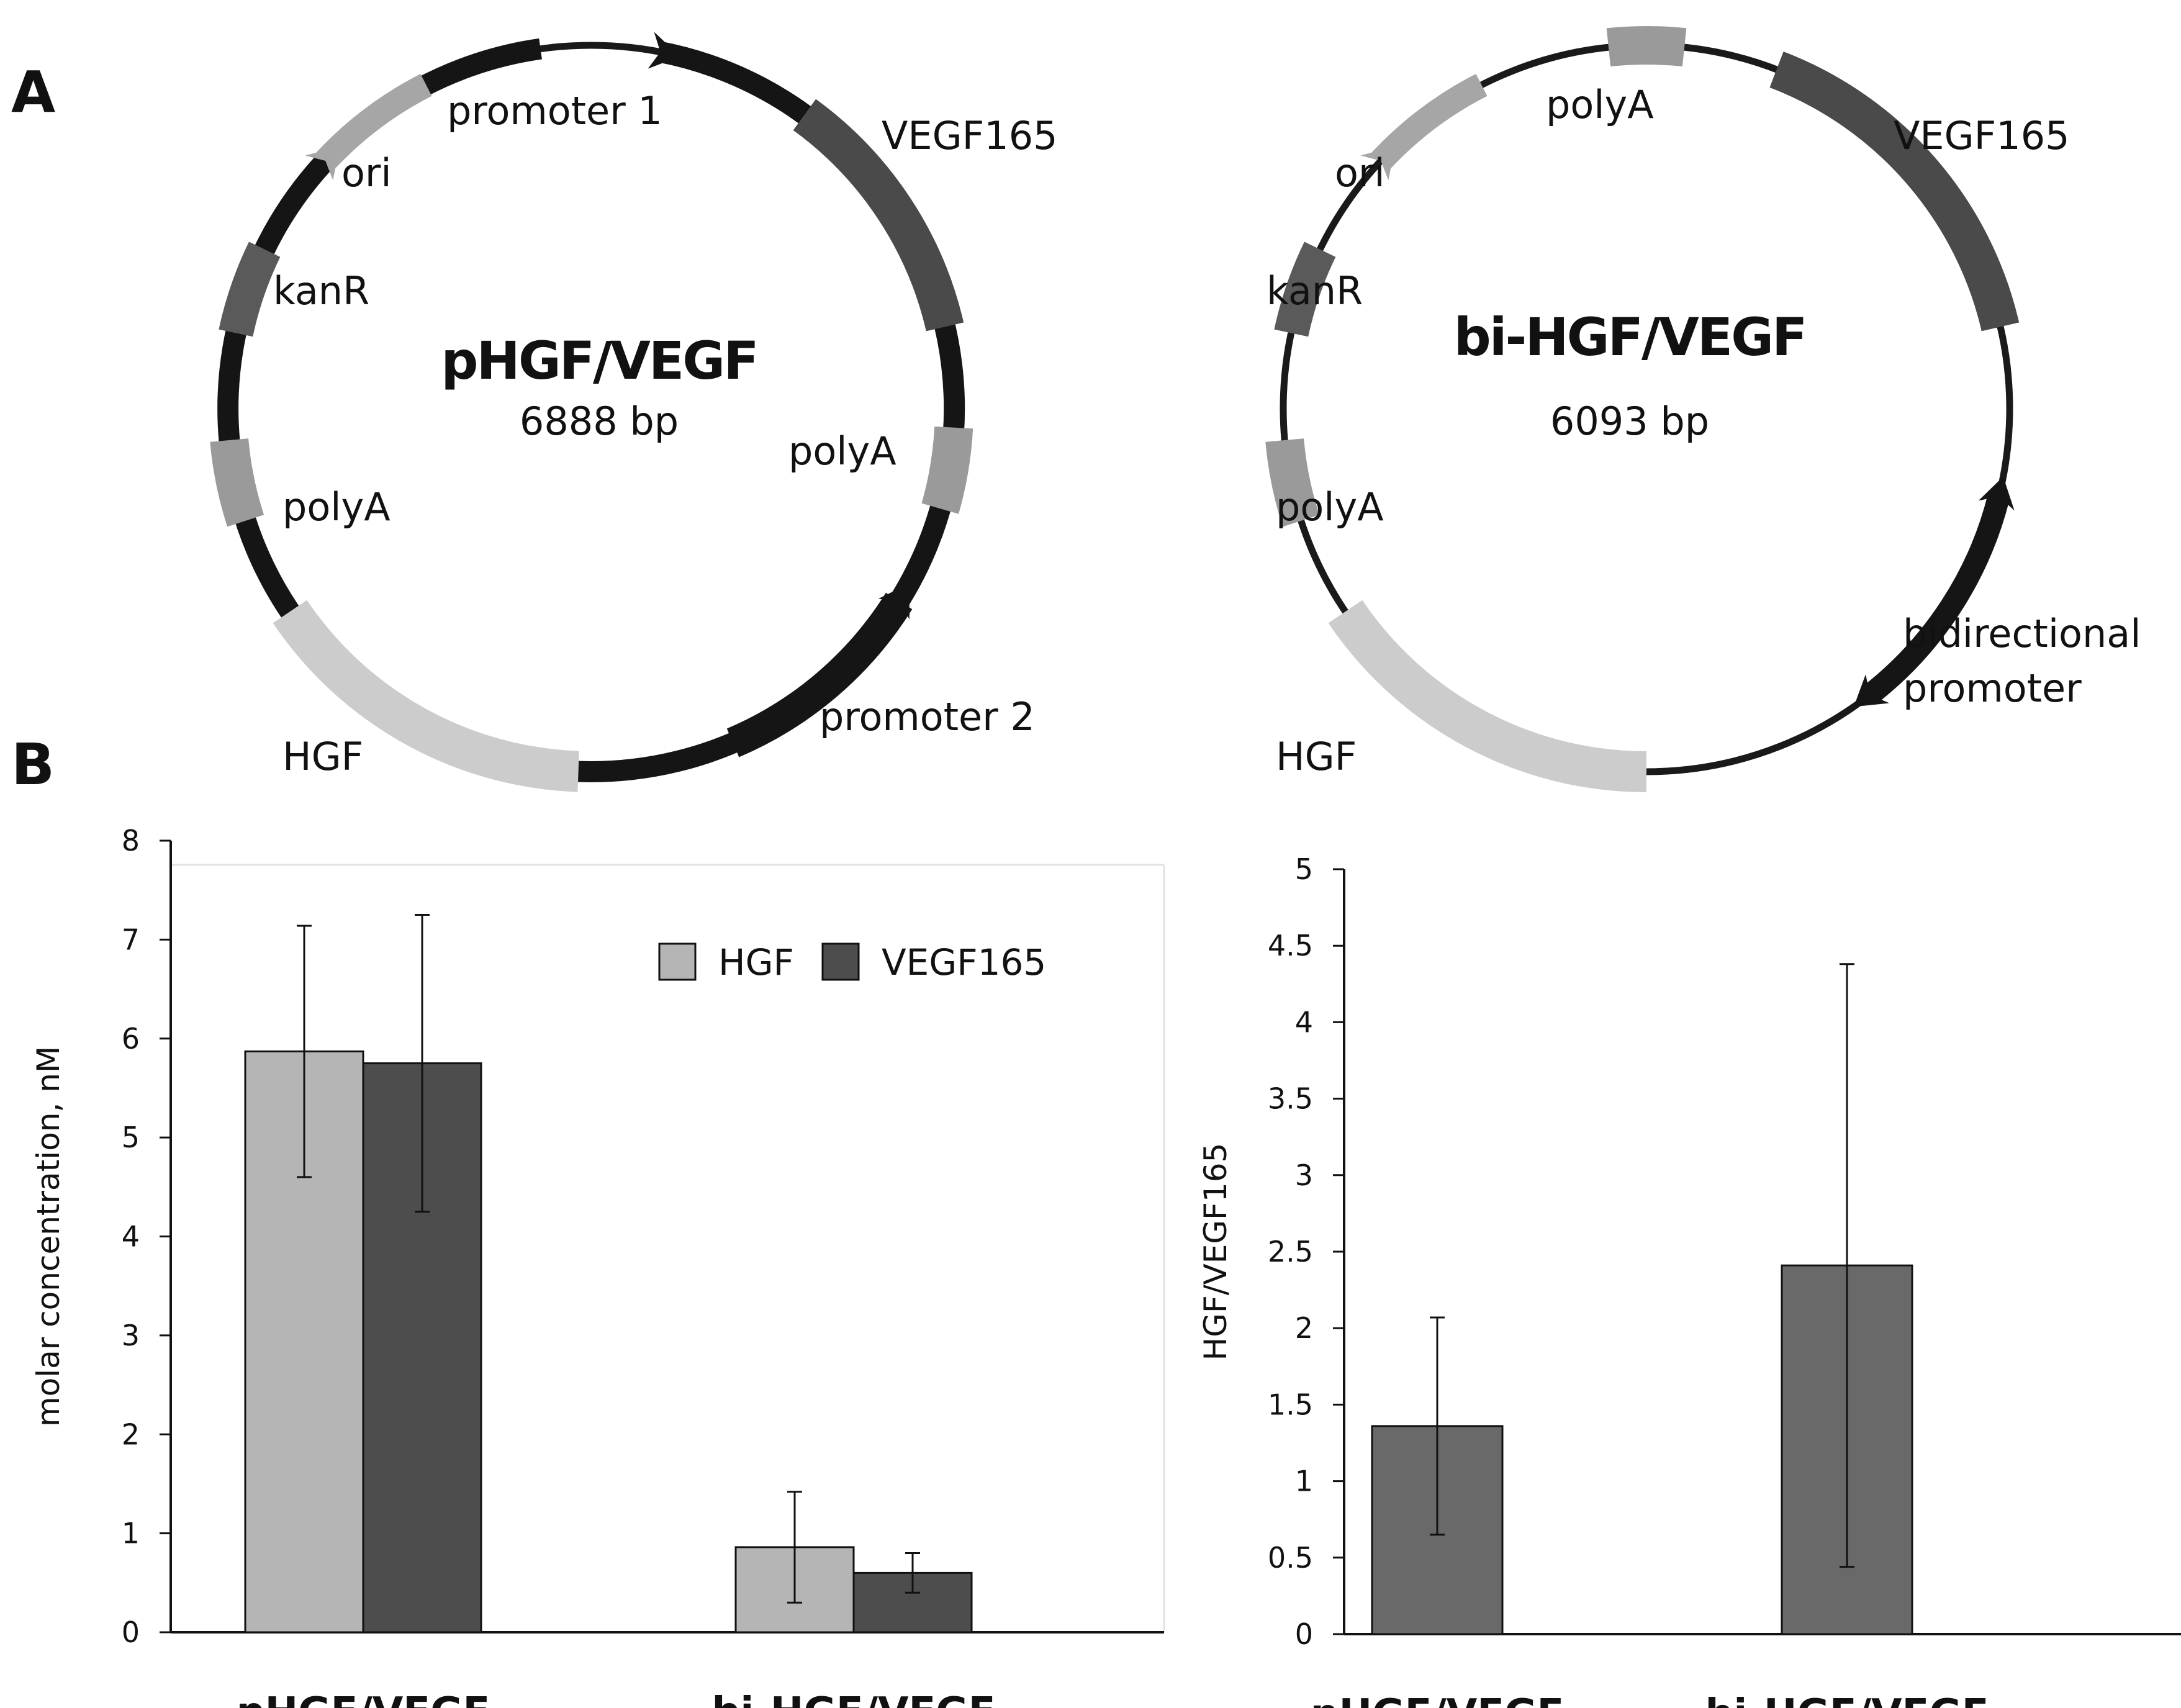  Describe the element at coordinates (964, 962) in the screenshot. I see `legend-label-vegf165: VEGF165` at that location.